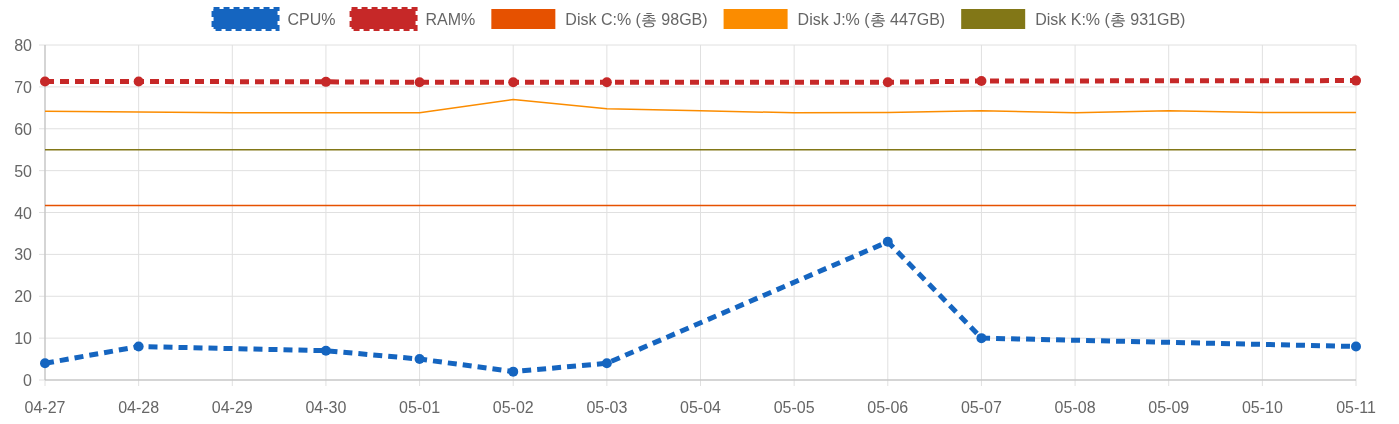 This screenshot has width=1399, height=424. What do you see at coordinates (311, 19) in the screenshot?
I see `legend-label: CPU%` at bounding box center [311, 19].